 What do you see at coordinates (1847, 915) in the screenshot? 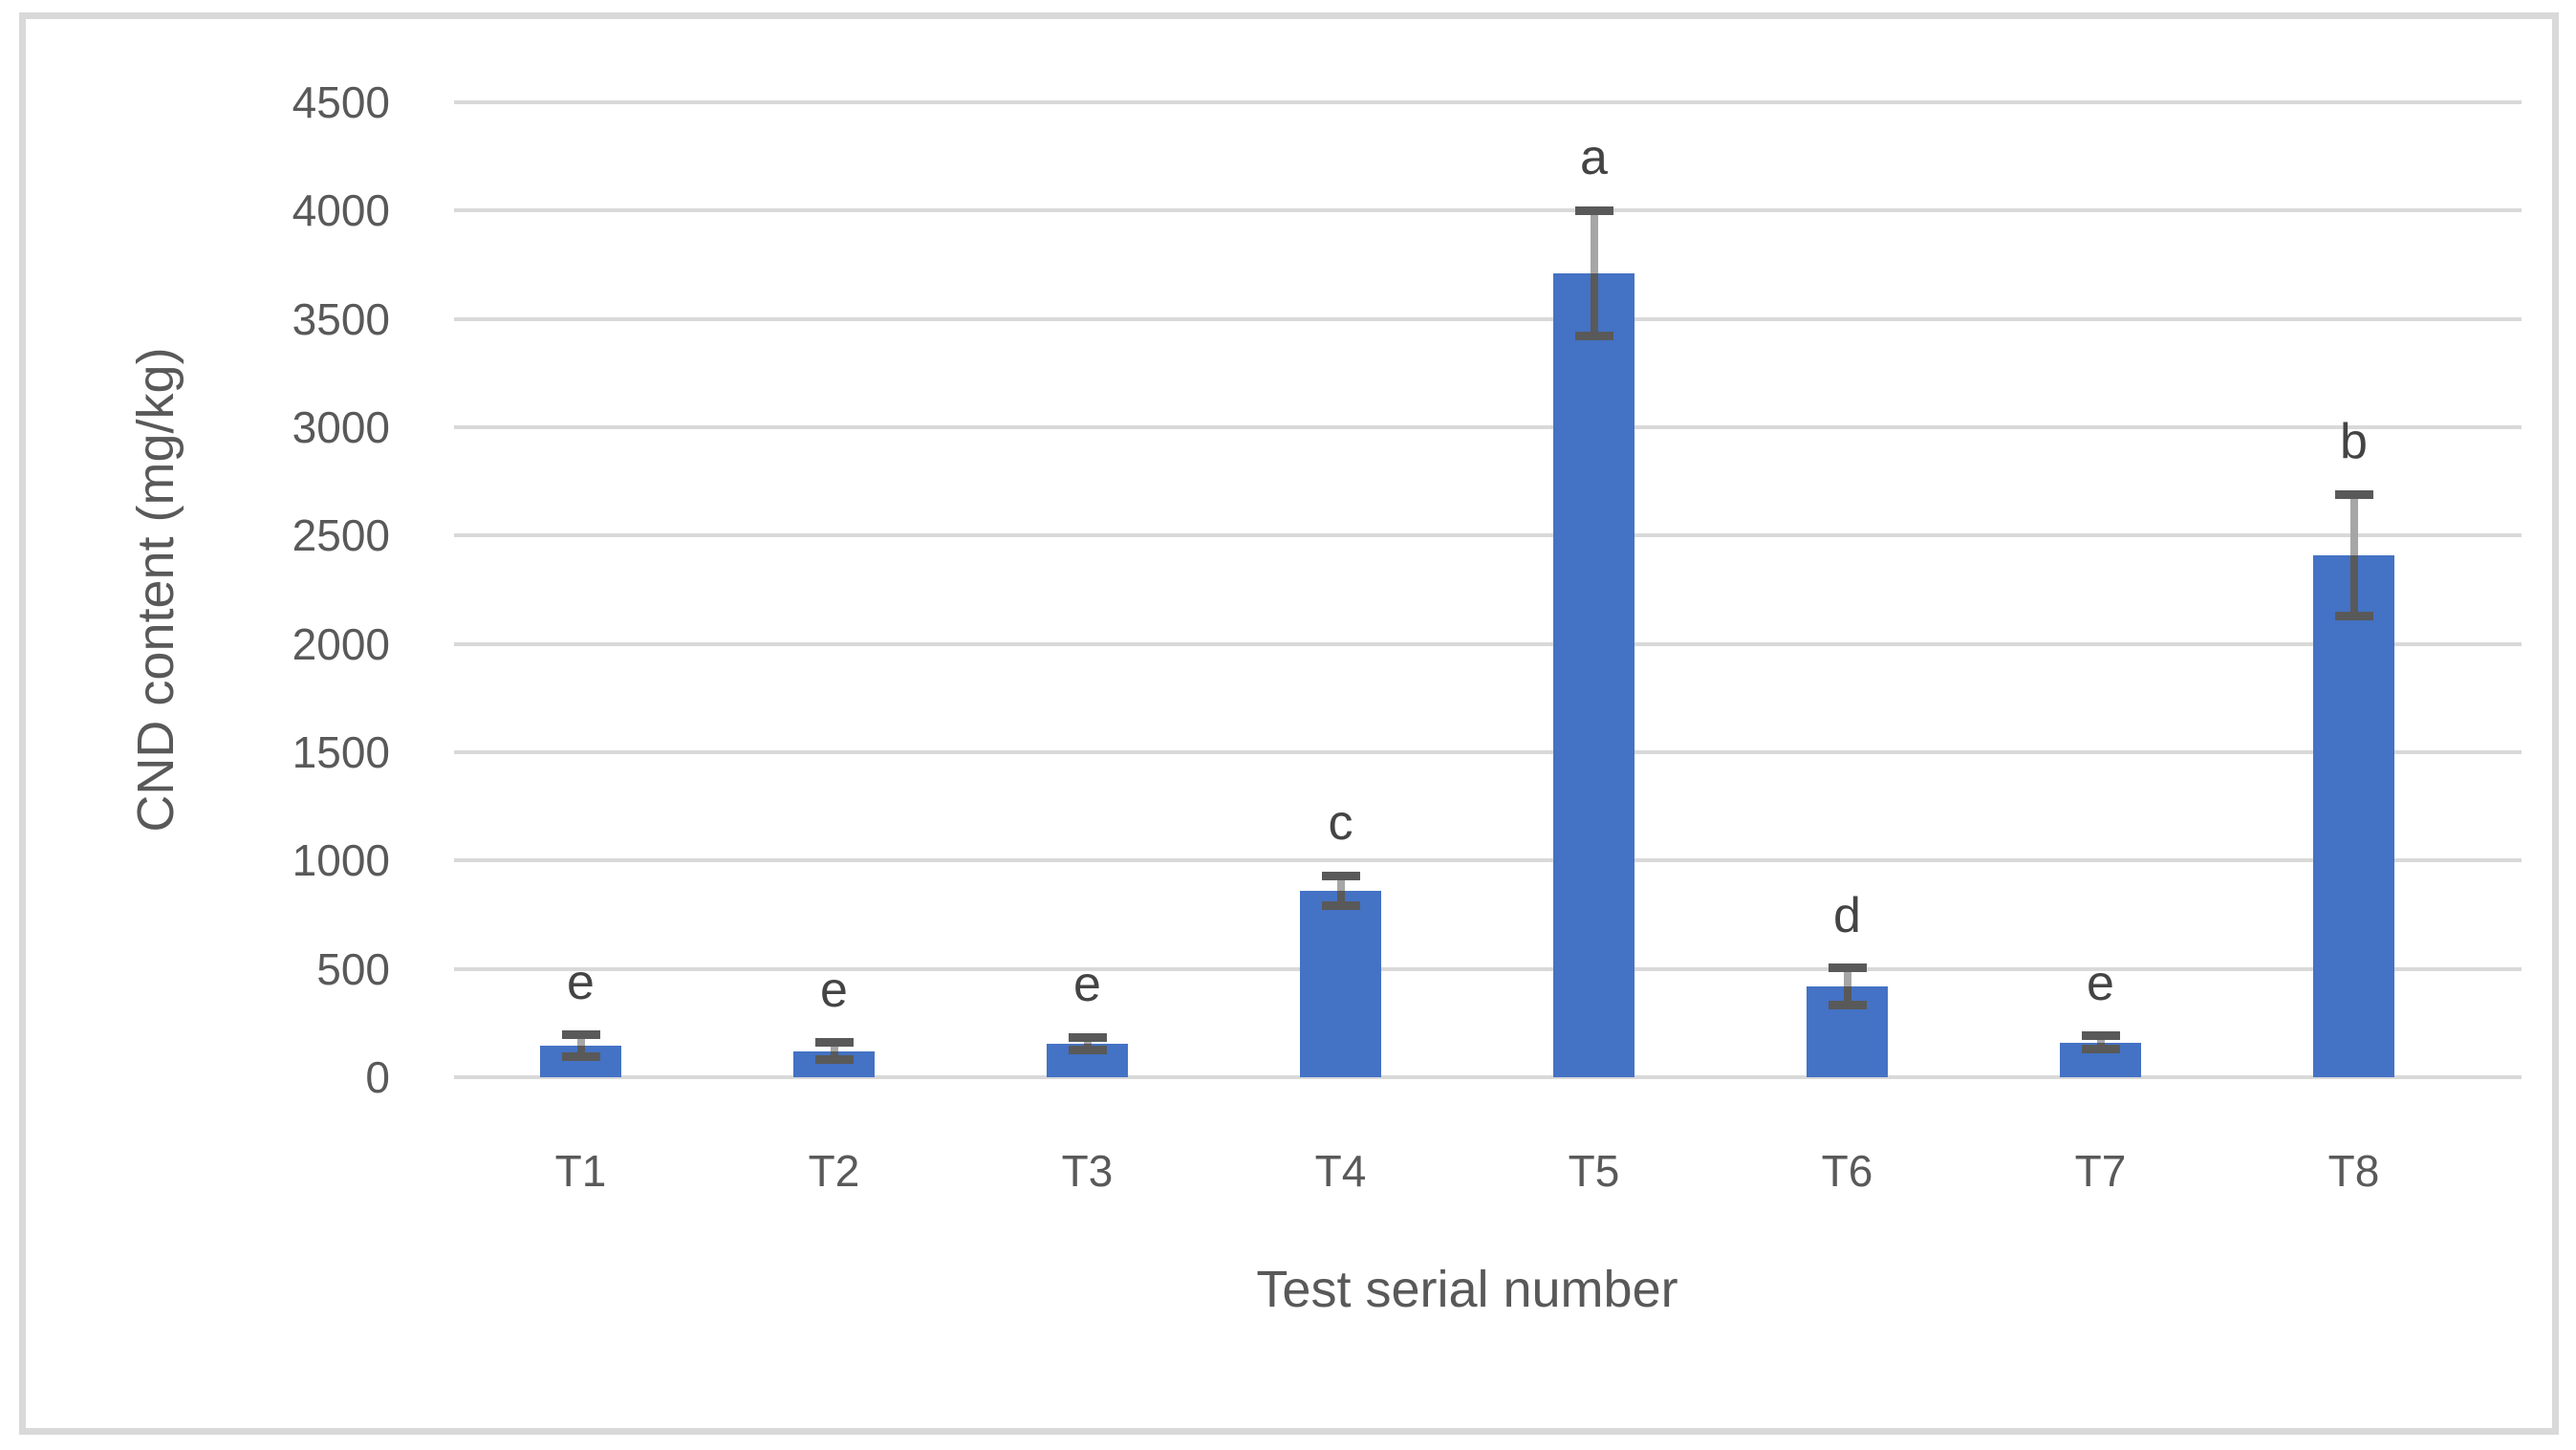
I see `sig-letter-T6: d` at bounding box center [1847, 915].